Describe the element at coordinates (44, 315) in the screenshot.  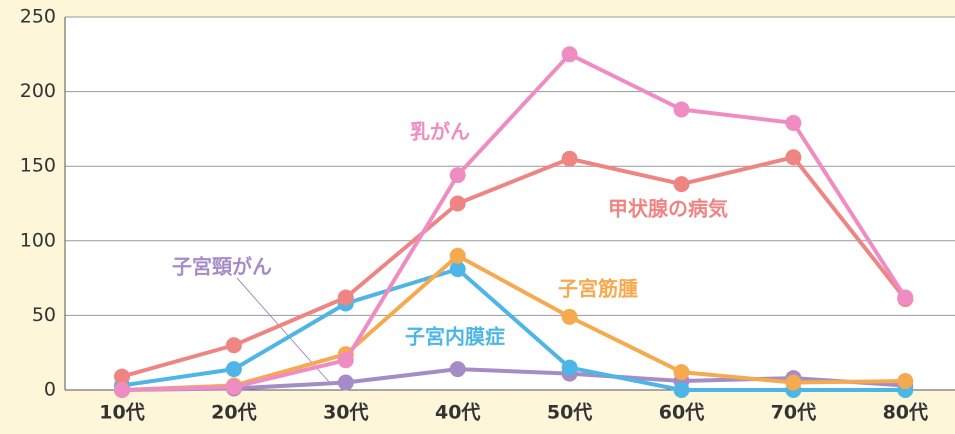
I see `y-tick-label: 50` at that location.